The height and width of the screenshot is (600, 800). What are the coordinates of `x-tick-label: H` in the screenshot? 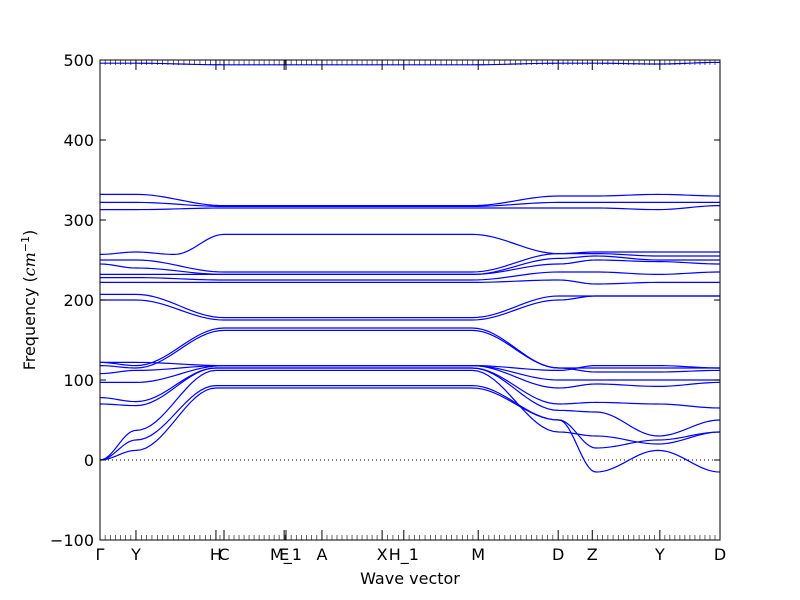 It's located at (216, 554).